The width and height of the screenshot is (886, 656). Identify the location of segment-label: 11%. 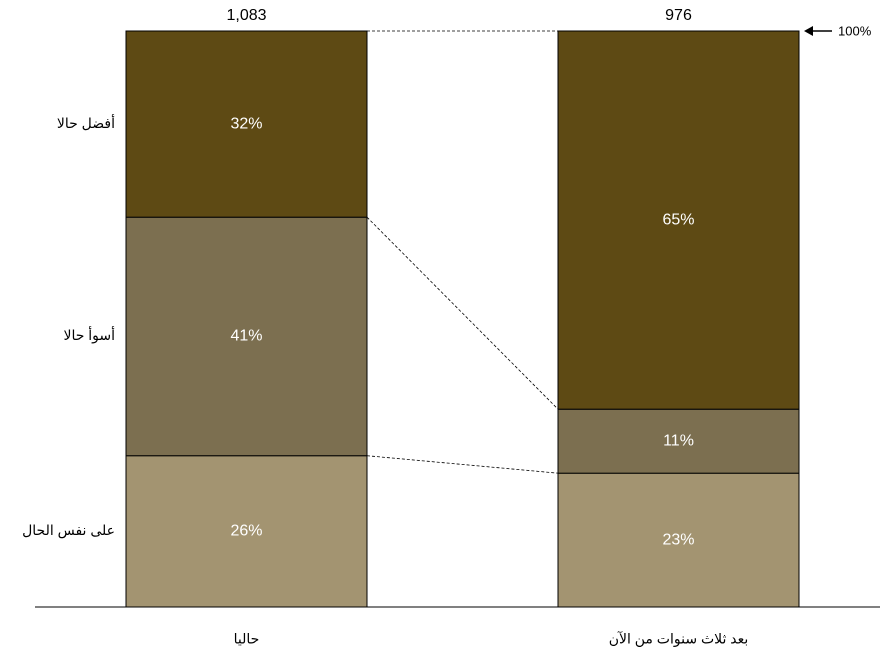
(678, 440).